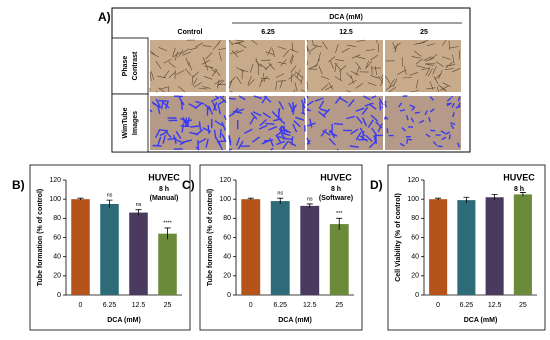 The image size is (550, 340). Describe the element at coordinates (164, 198) in the screenshot. I see `chart-note: (Manual)` at that location.